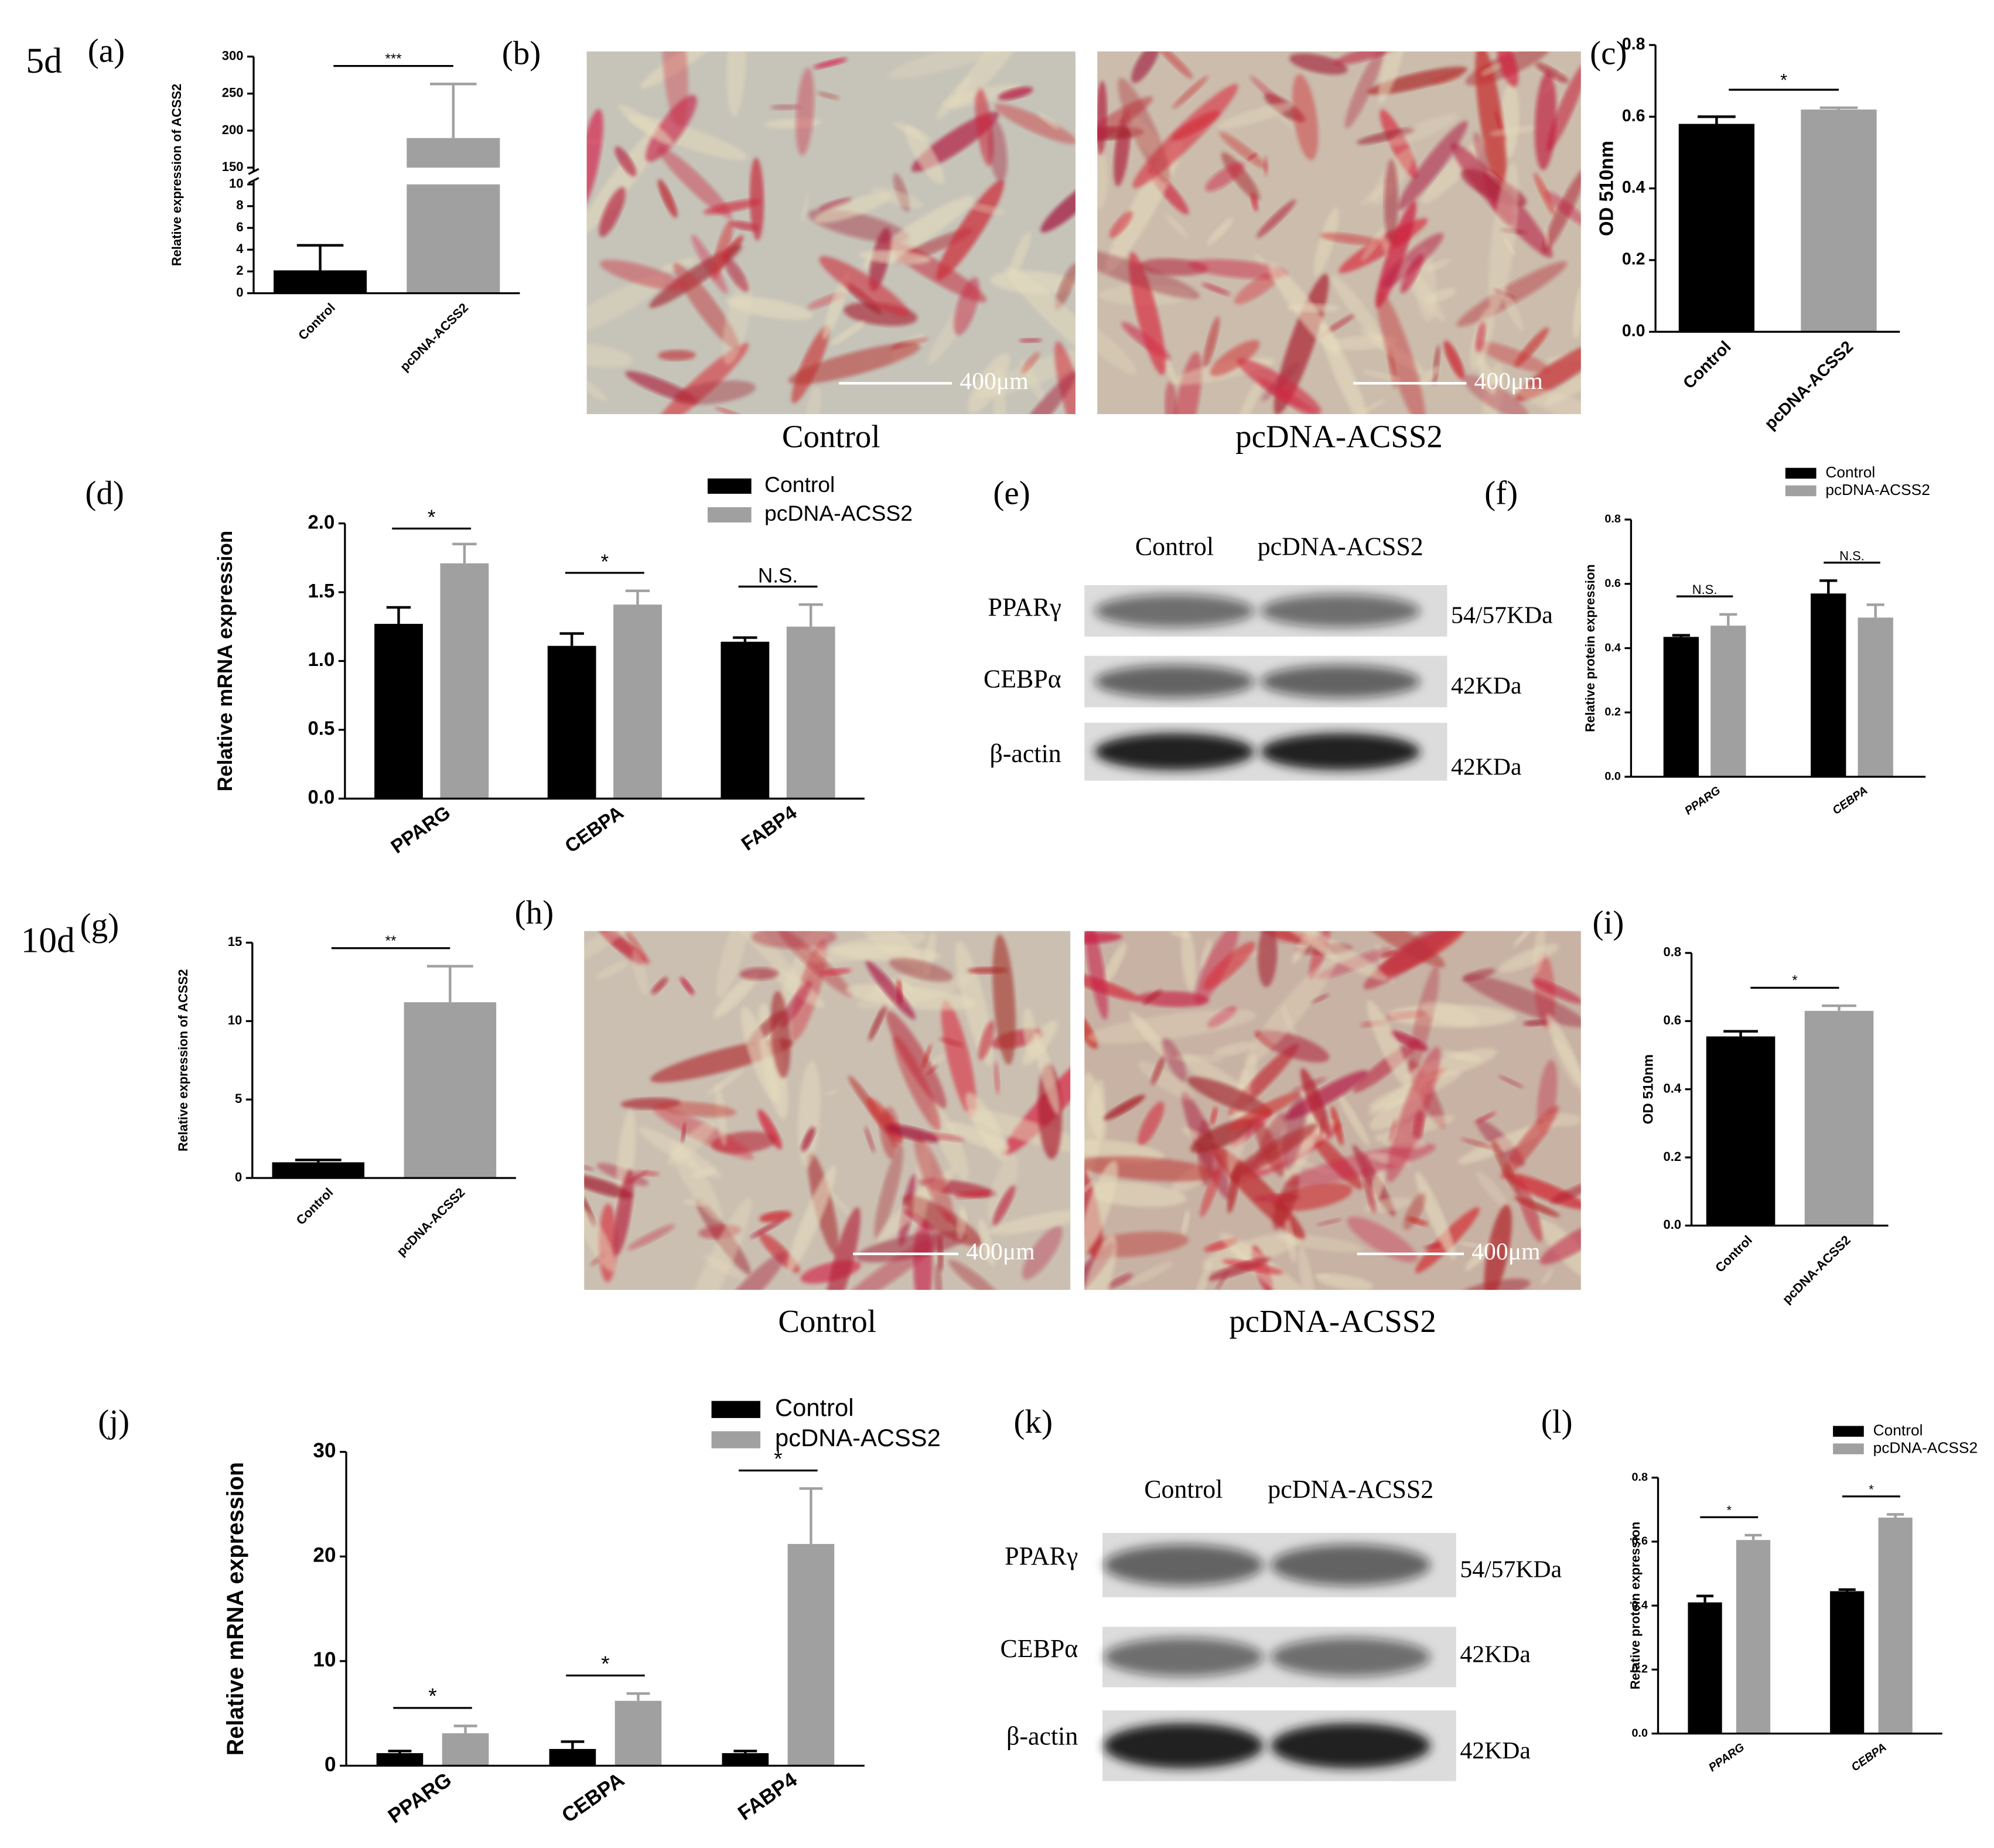  What do you see at coordinates (233, 56) in the screenshot?
I see `y-tick-label: 300` at bounding box center [233, 56].